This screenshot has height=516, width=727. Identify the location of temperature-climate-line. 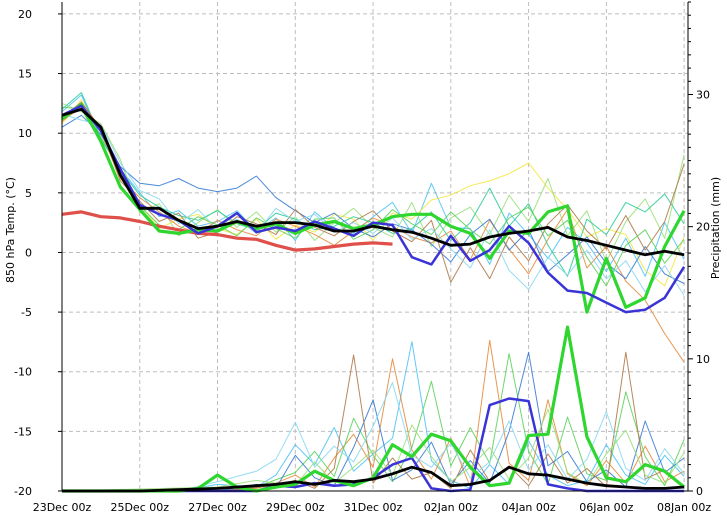
(227, 231).